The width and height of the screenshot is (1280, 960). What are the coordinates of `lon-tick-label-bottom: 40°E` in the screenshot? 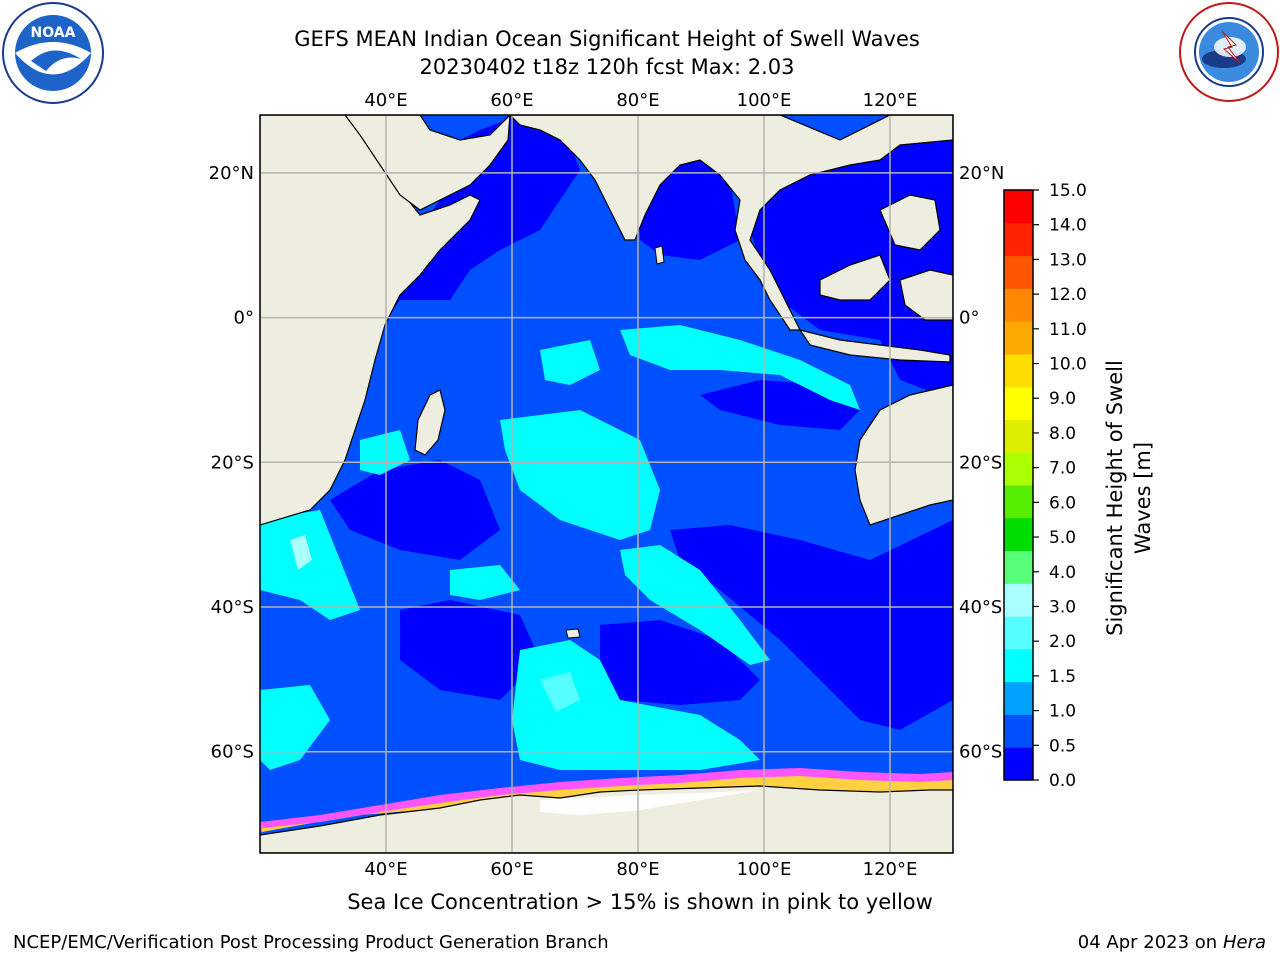 It's located at (385, 869).